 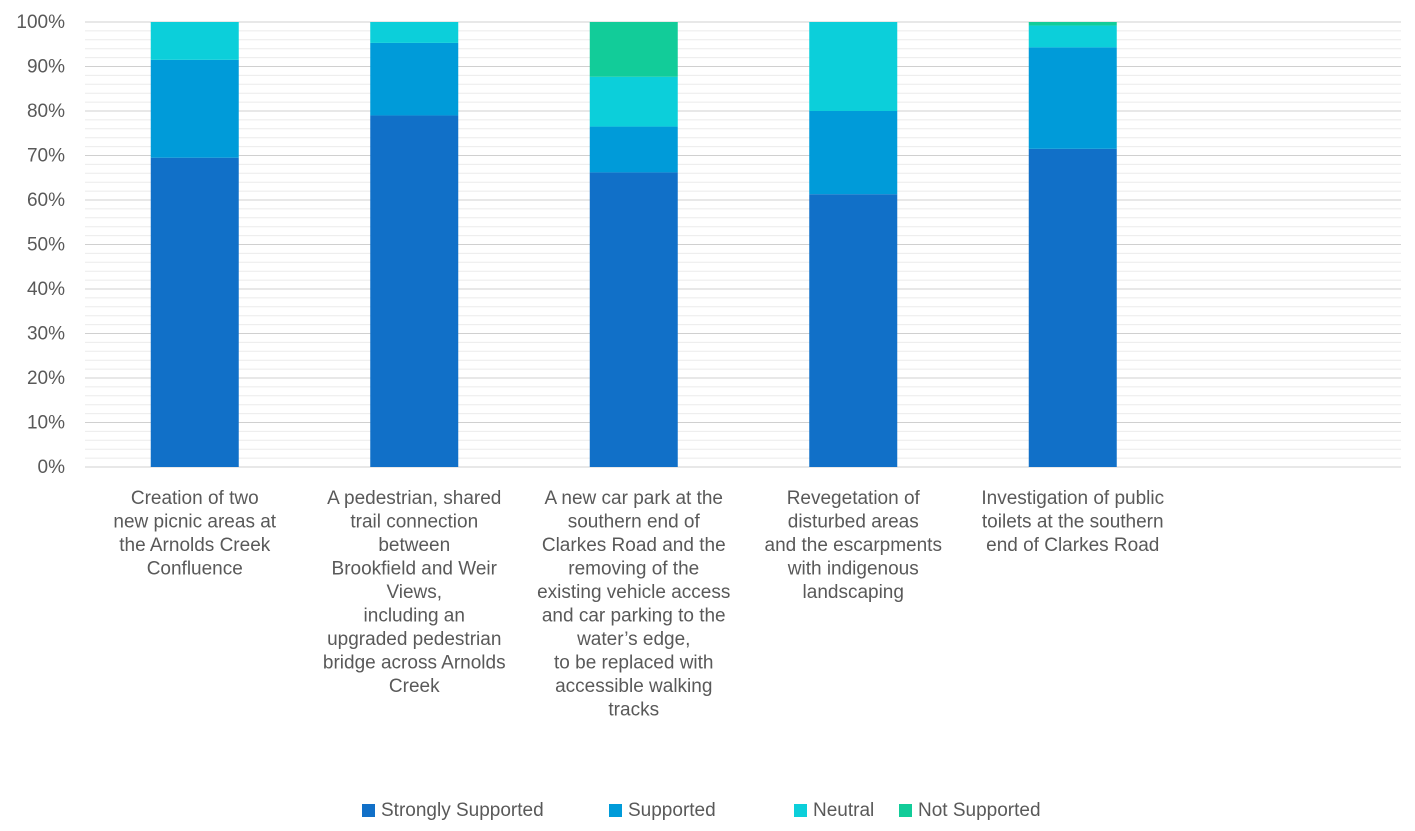 What do you see at coordinates (46, 378) in the screenshot?
I see `y-tick-label: 20%` at bounding box center [46, 378].